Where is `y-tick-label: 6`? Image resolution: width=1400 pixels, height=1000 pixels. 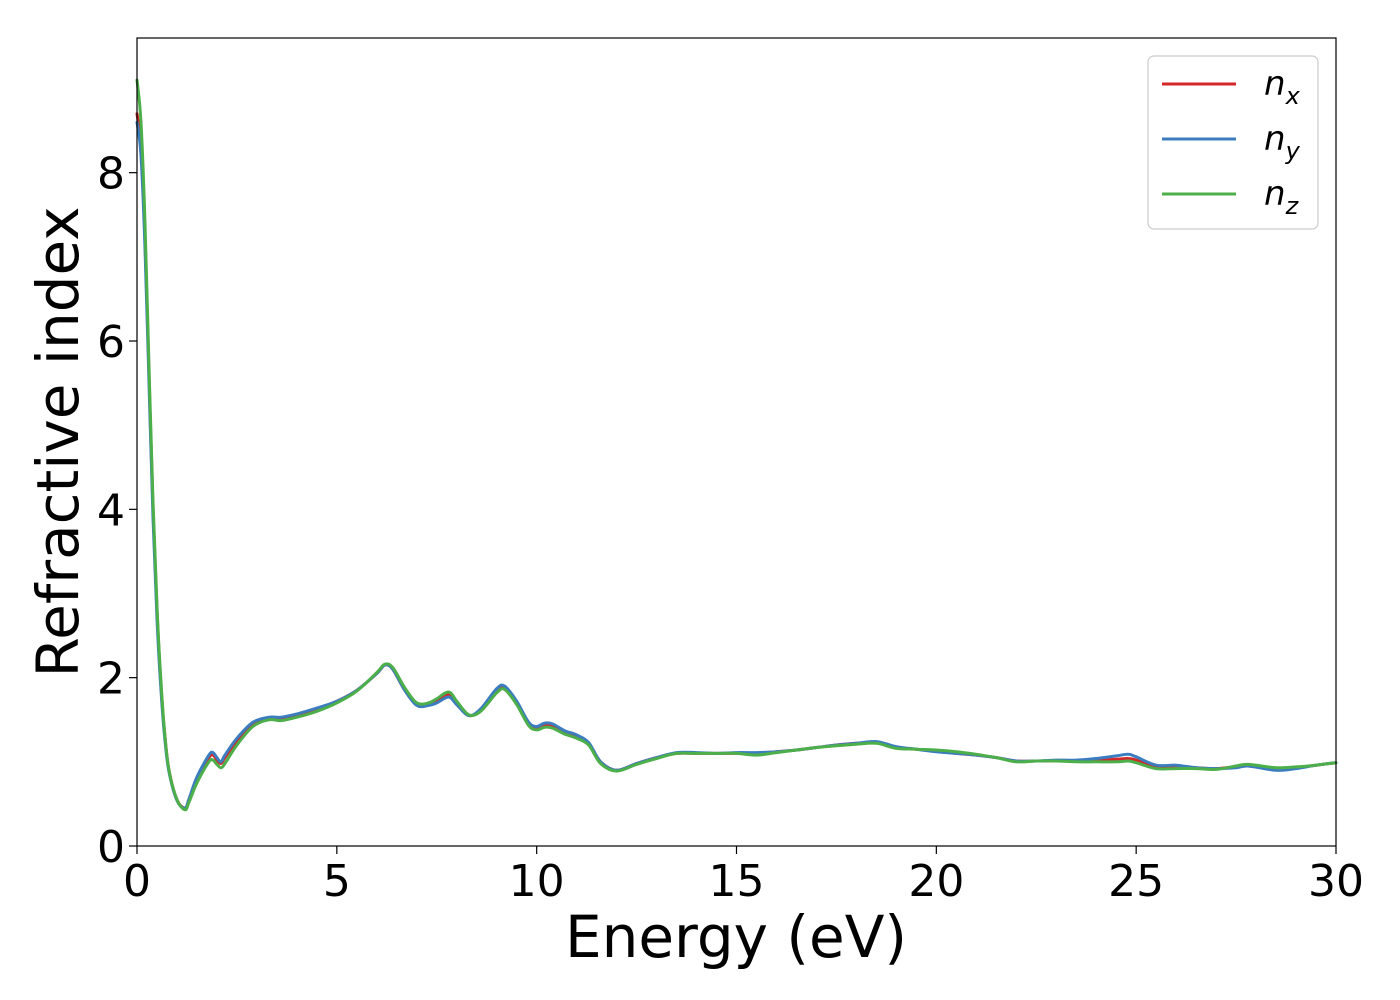 y-tick-label: 6 is located at coordinates (111, 342).